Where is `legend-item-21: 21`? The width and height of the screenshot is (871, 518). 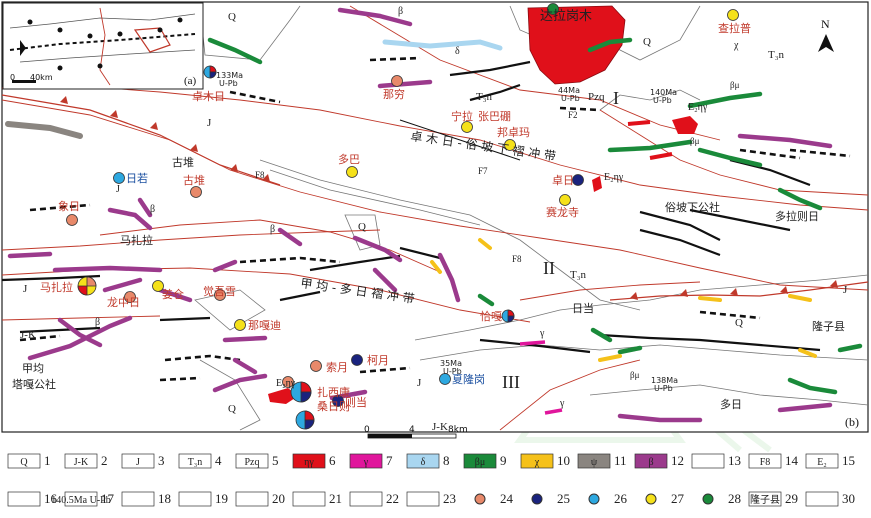 legend-item-21: 21 is located at coordinates (317, 499).